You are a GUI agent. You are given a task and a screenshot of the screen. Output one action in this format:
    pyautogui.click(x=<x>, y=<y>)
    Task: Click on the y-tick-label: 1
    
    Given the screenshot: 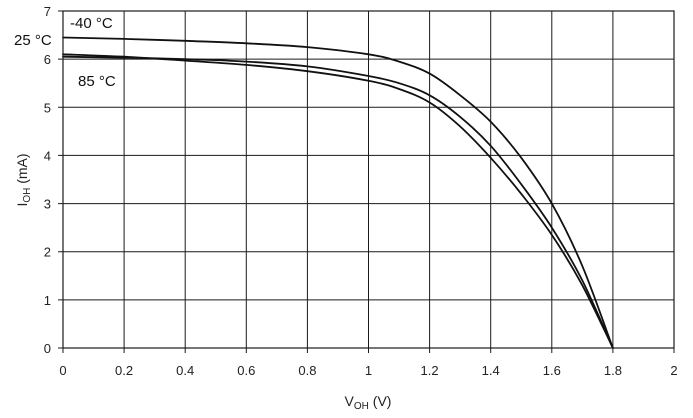 What is the action you would take?
    pyautogui.click(x=47, y=300)
    